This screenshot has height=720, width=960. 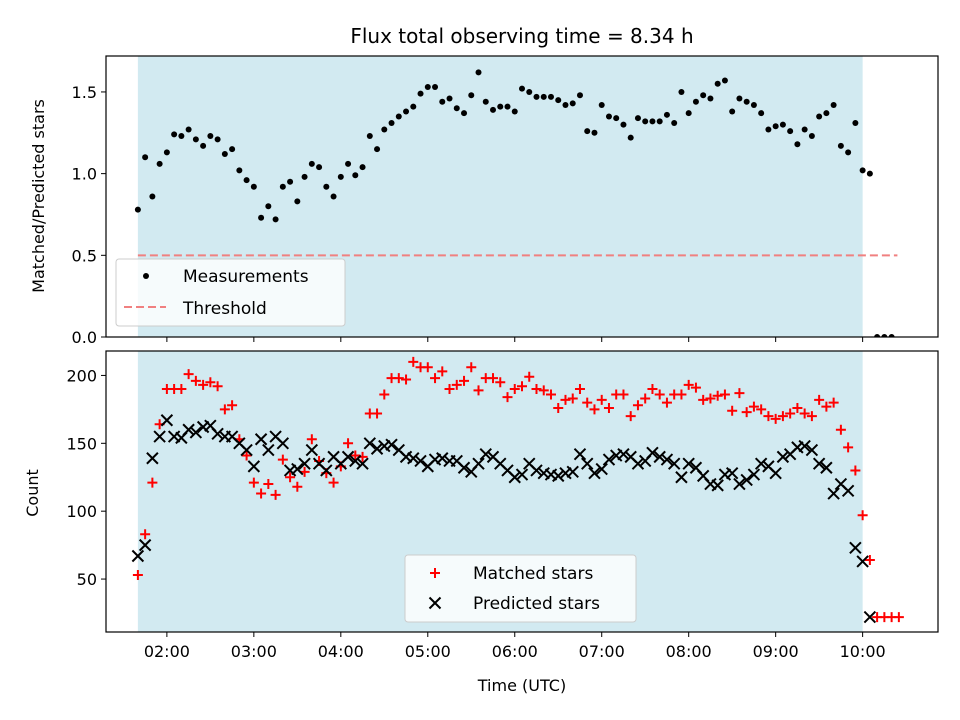 I want to click on bottom-legend: Matched stars Predicted stars, so click(x=520, y=588).